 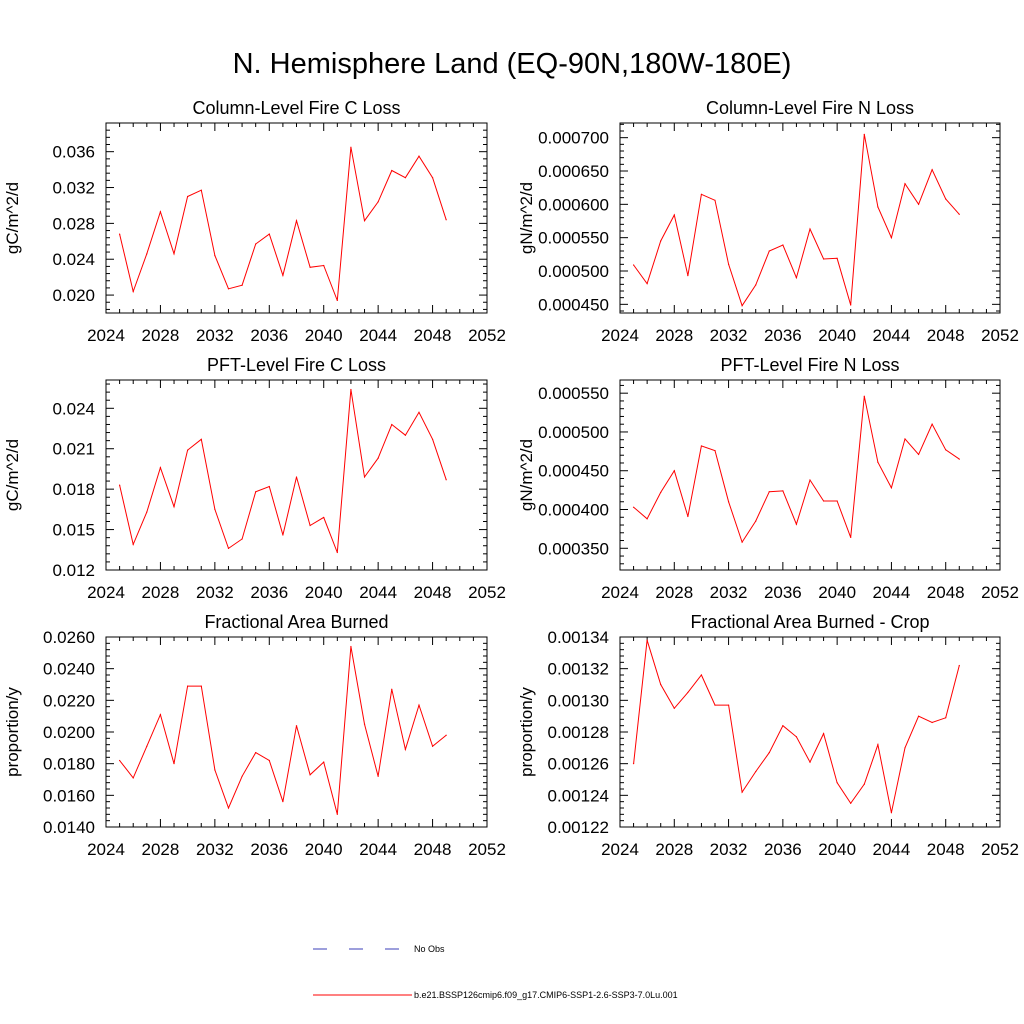 What do you see at coordinates (429, 949) in the screenshot?
I see `legend-obs-label: No Obs` at bounding box center [429, 949].